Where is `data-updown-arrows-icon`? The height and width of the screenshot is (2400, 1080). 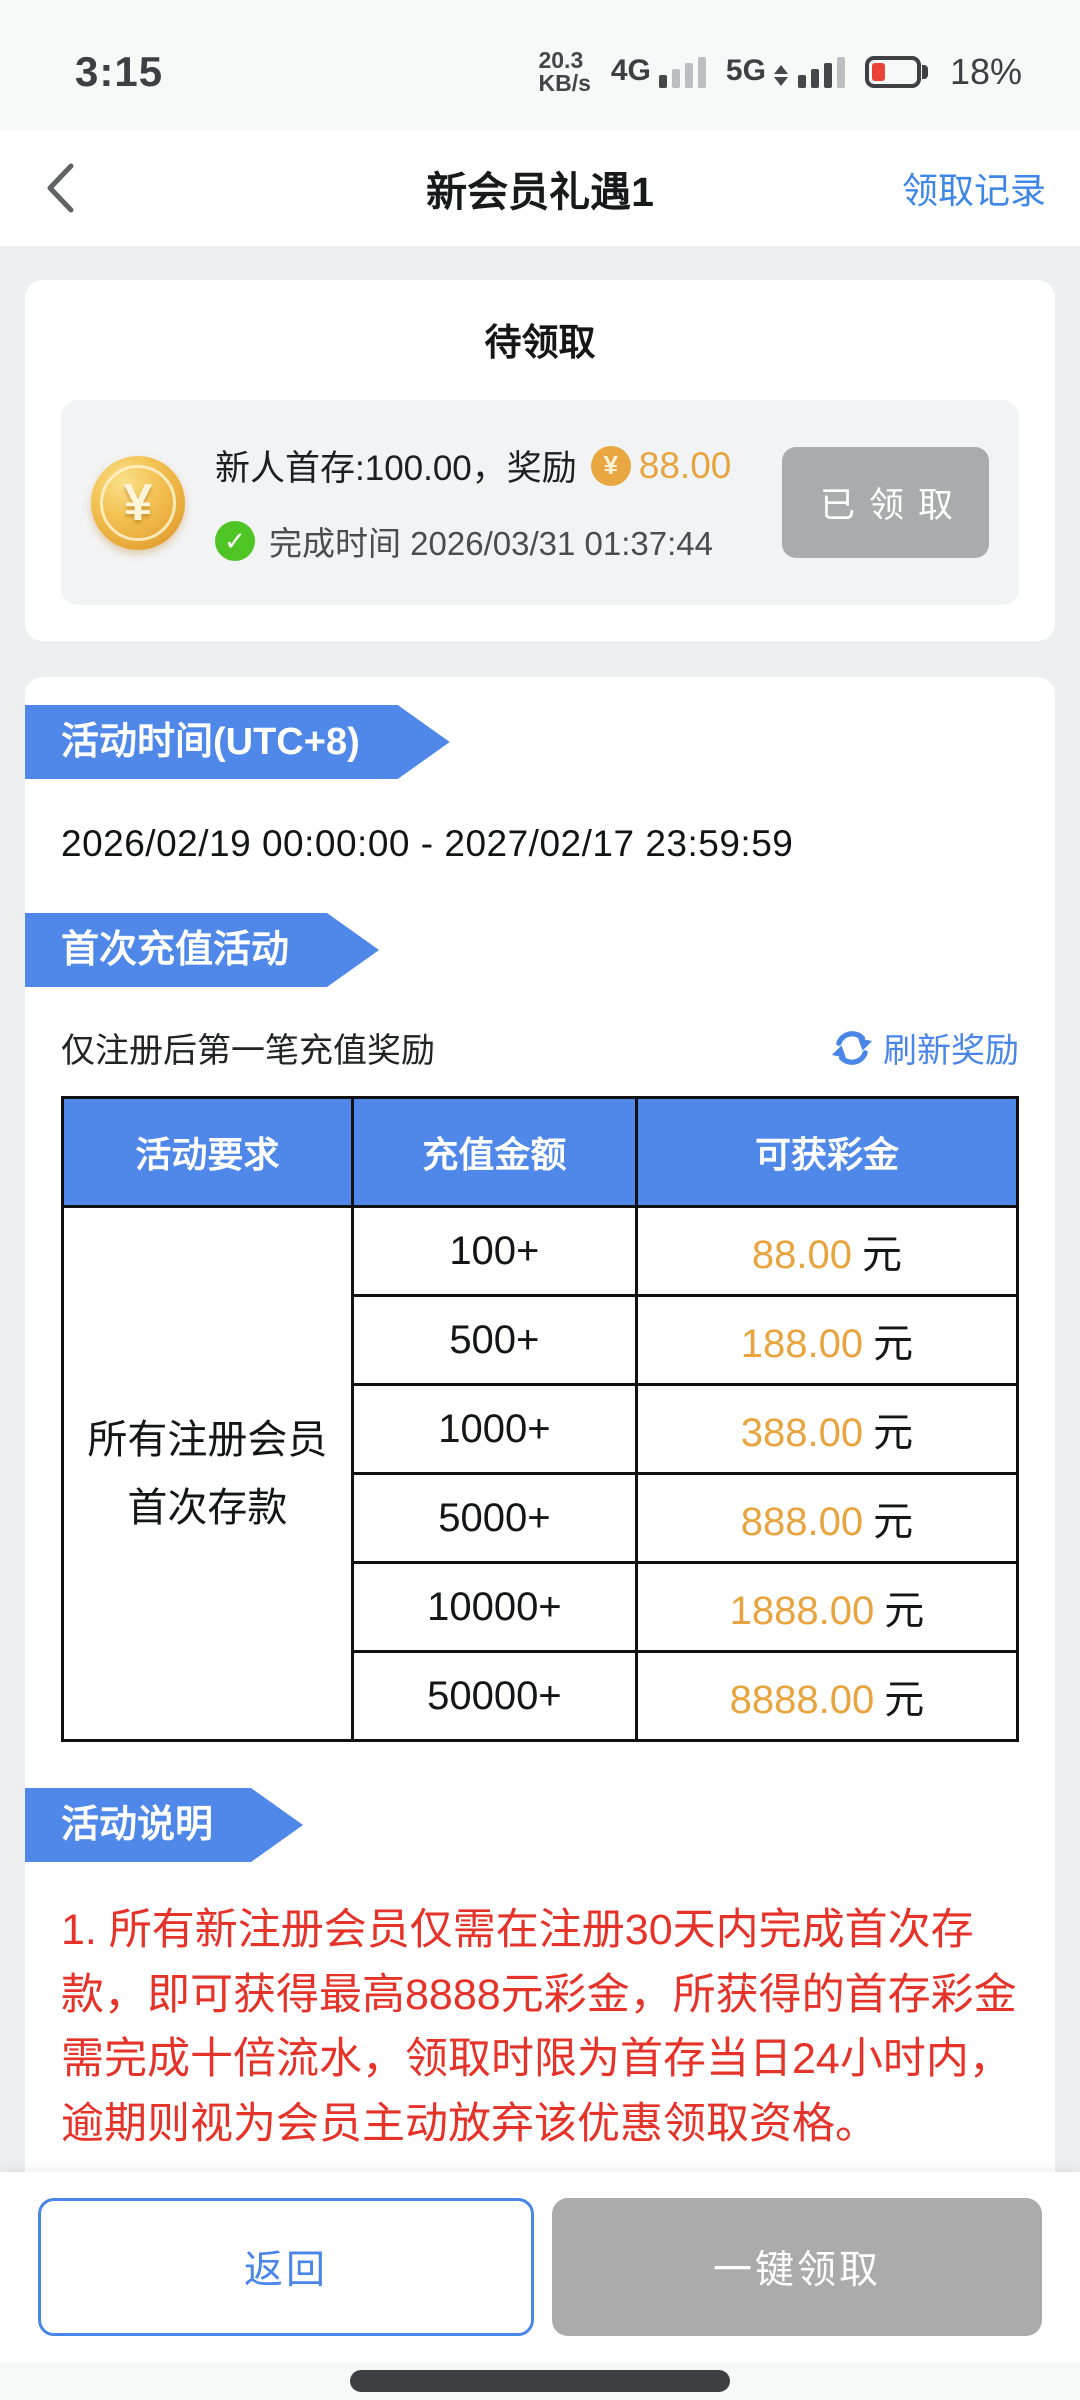
data-updown-arrows-icon is located at coordinates (780, 75).